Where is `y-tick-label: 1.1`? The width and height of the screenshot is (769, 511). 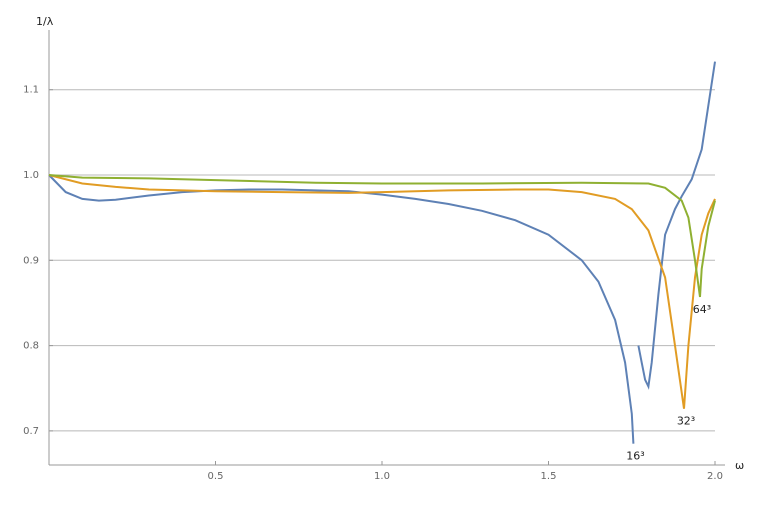 y-tick-label: 1.1 is located at coordinates (31, 90).